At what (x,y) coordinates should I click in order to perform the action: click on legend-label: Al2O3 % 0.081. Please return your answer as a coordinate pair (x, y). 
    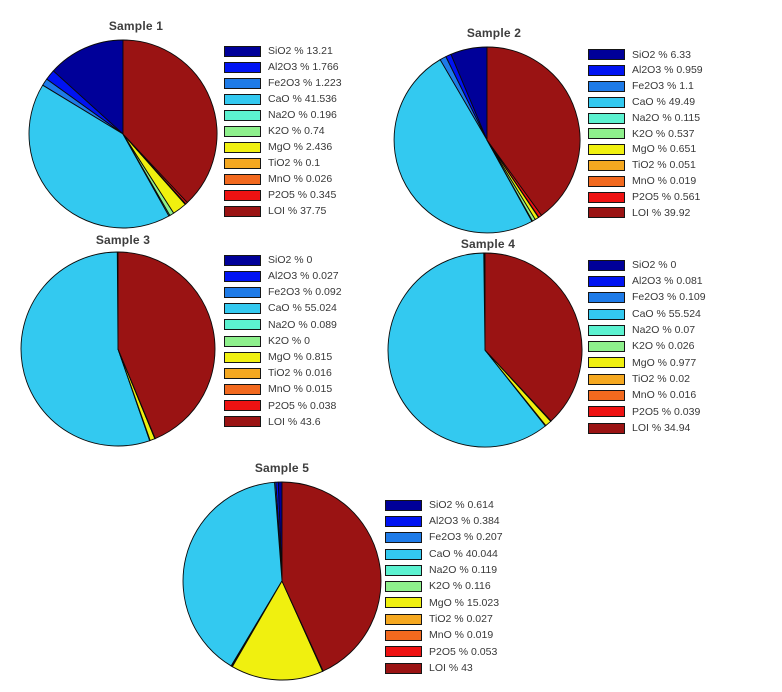
    Looking at the image, I should click on (667, 281).